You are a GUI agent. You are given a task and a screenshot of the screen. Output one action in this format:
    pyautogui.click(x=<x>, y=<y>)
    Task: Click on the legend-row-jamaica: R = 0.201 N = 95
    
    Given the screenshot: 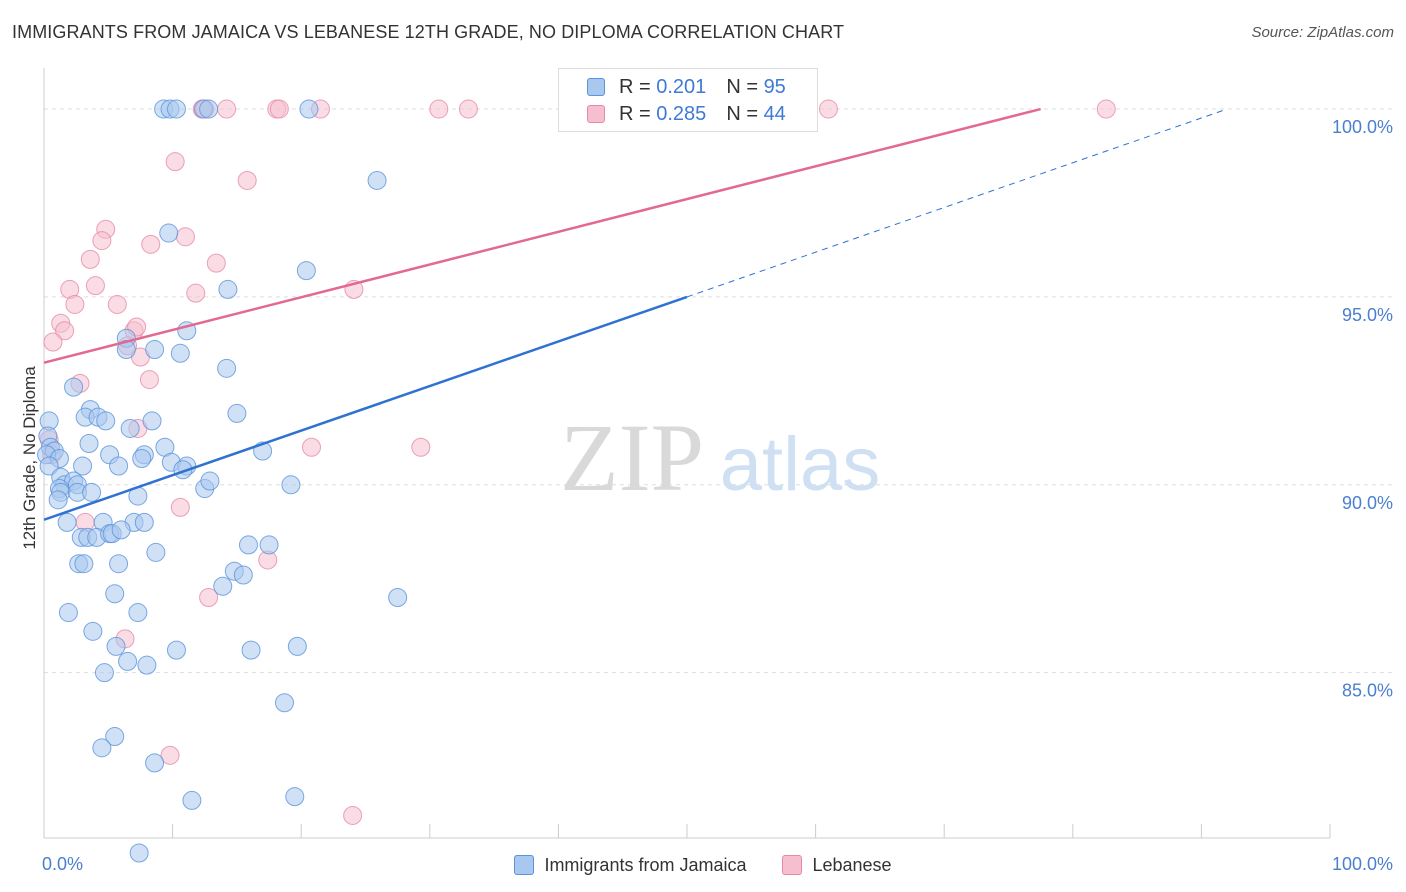 What is the action you would take?
    pyautogui.click(x=686, y=87)
    